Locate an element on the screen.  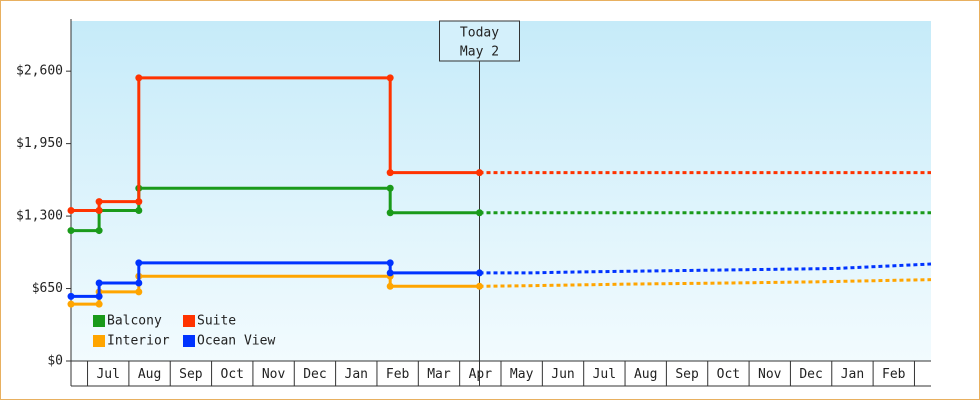
y-tick-label: $1,300 is located at coordinates (39, 216).